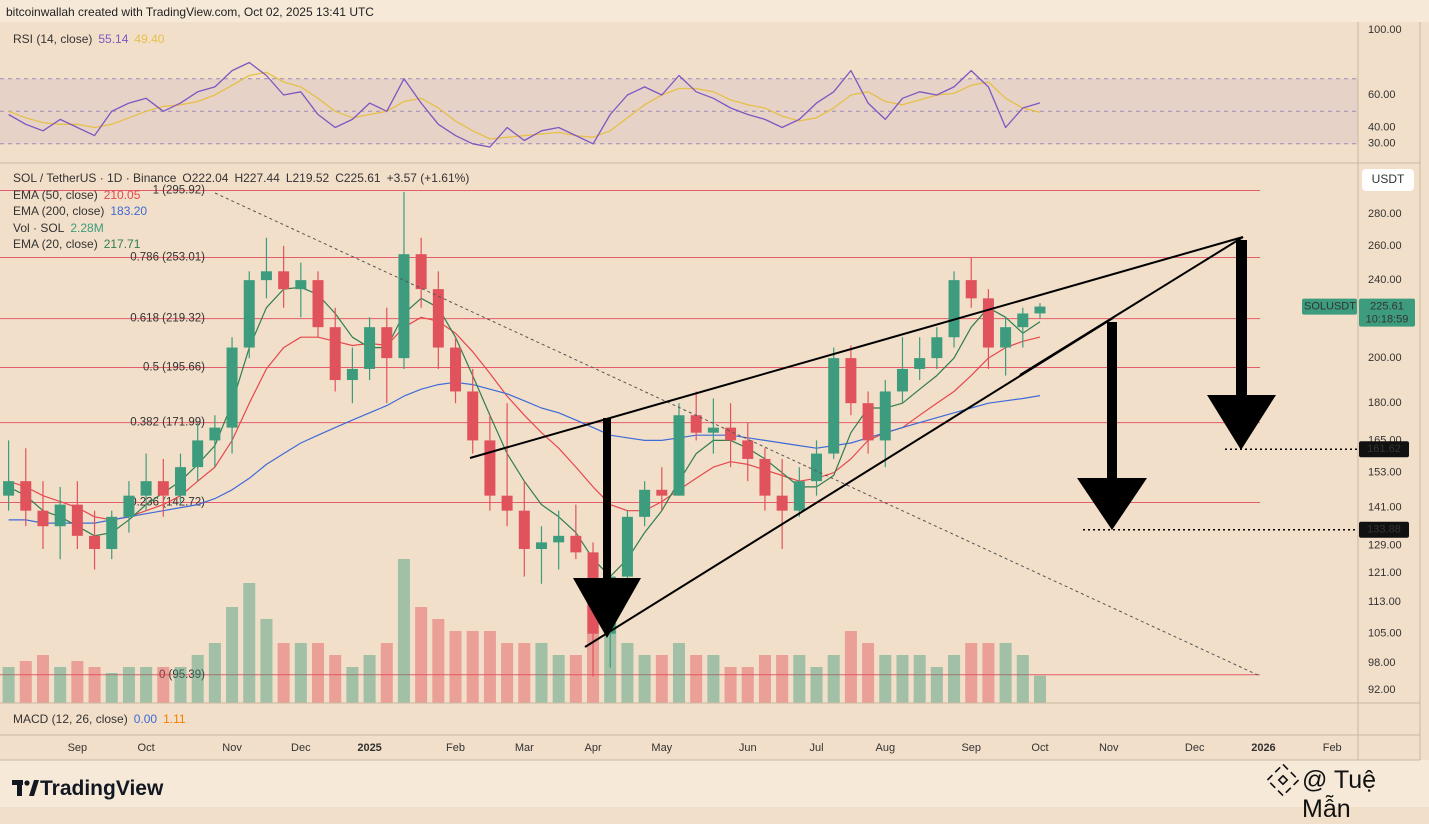 This screenshot has height=824, width=1429. What do you see at coordinates (87, 227) in the screenshot?
I see `legend-value: 2.28M` at bounding box center [87, 227].